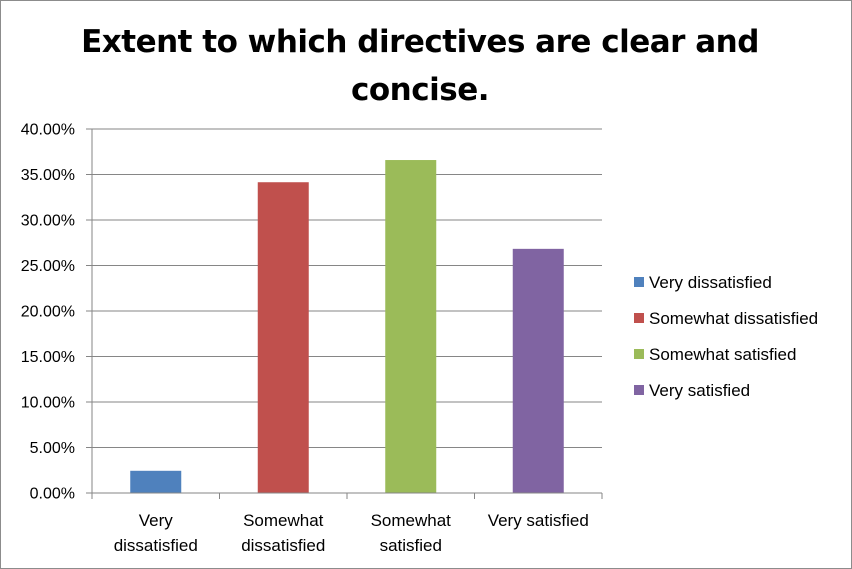  I want to click on y-tick-label: 25.00%, so click(48, 266).